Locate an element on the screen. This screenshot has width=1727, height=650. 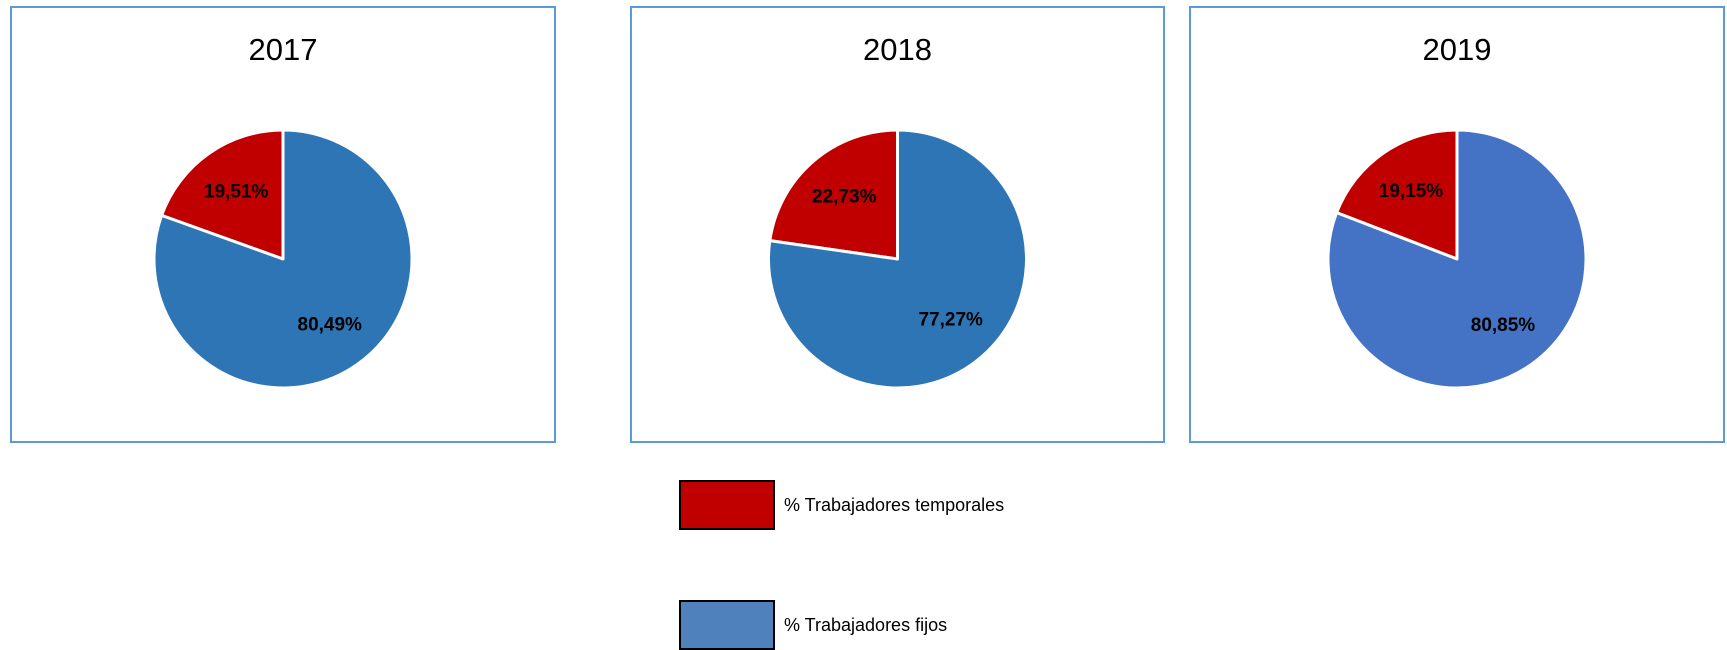
legend-label: % Trabajadores temporales is located at coordinates (894, 505).